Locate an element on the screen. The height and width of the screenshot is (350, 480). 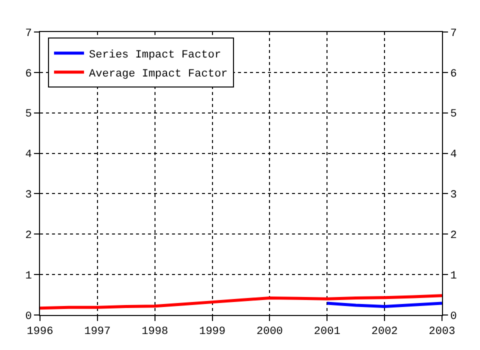
y-tick-label: 3 is located at coordinates (28, 196).